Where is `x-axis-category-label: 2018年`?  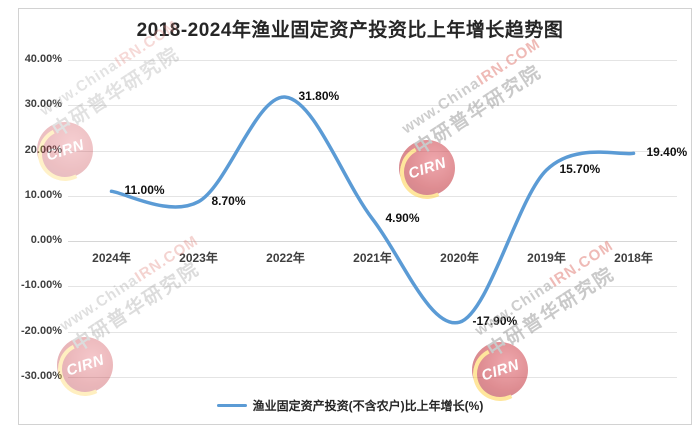
x-axis-category-label: 2018年 is located at coordinates (633, 258).